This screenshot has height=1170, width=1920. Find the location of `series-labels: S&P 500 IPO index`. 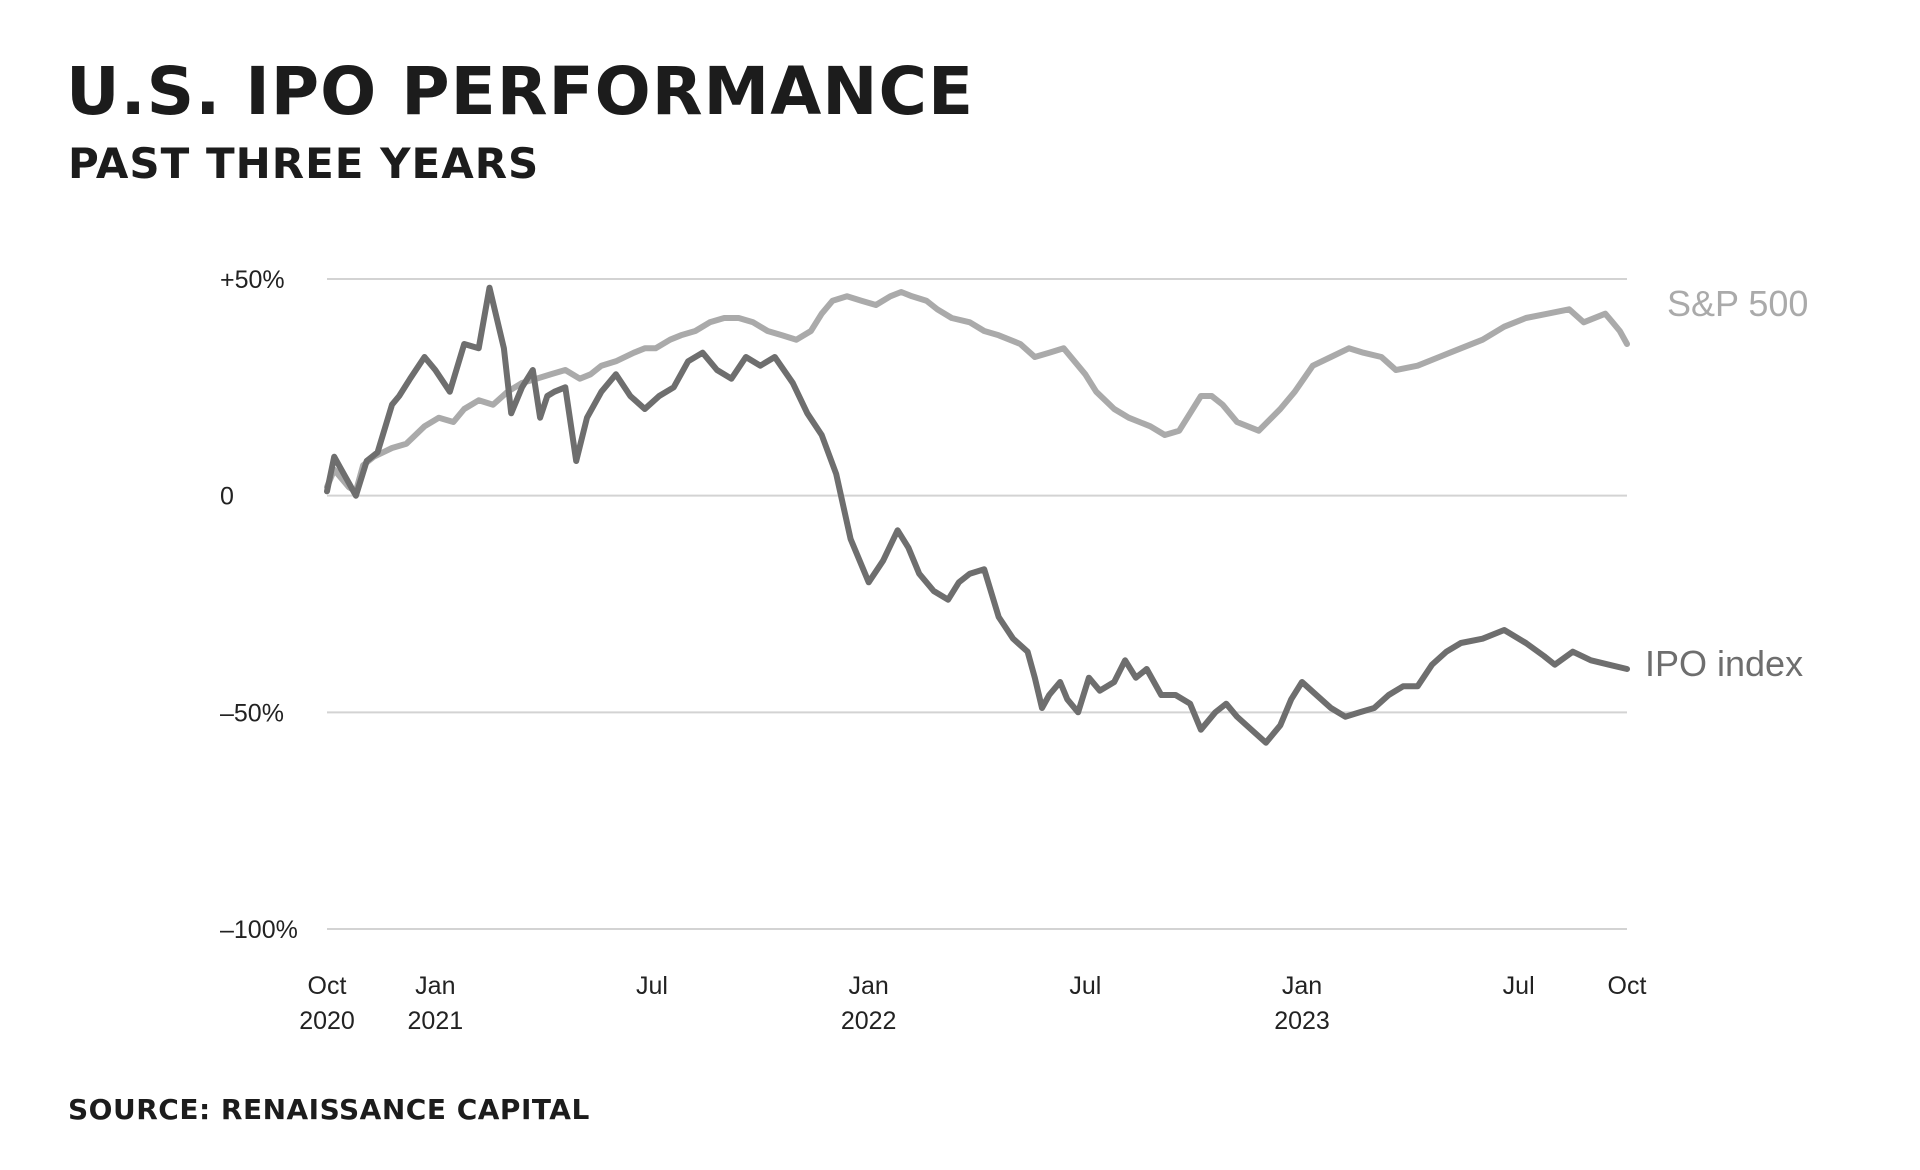

series-labels: S&P 500 IPO index is located at coordinates (1726, 483).